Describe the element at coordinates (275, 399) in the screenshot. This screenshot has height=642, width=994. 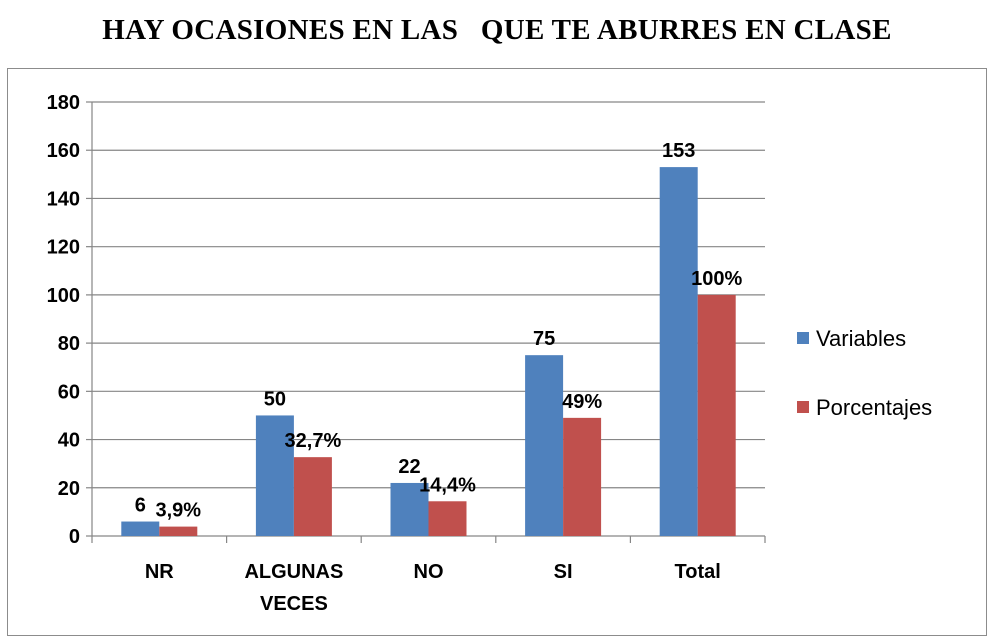
I see `data-label: 50` at that location.